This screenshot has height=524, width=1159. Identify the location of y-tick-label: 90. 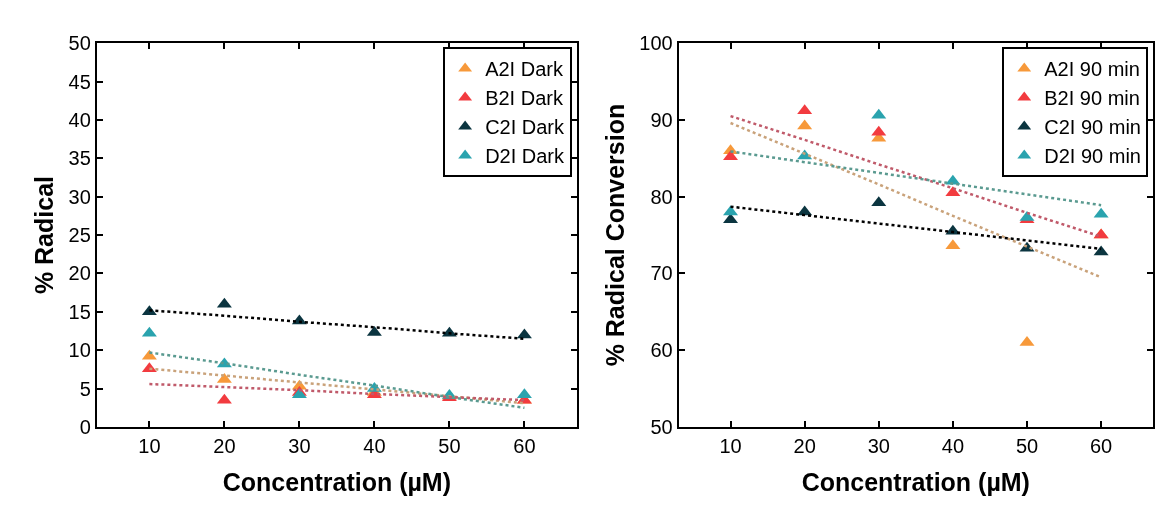
(661, 119).